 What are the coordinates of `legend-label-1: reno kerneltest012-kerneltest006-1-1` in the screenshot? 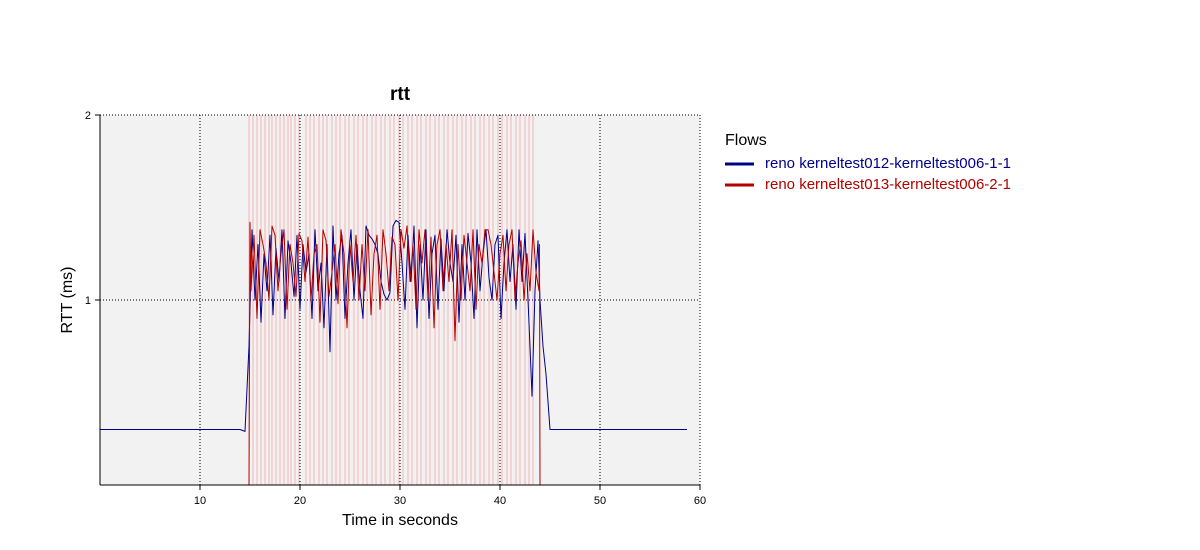 It's located at (888, 163).